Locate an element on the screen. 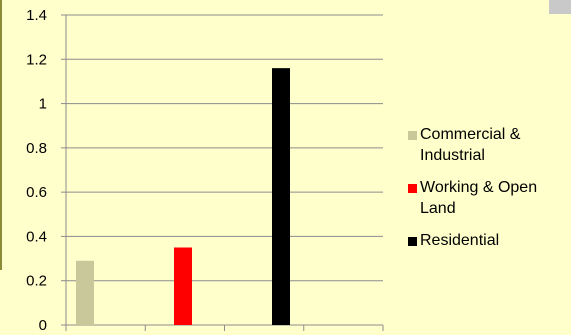 The width and height of the screenshot is (571, 335). y-tick-label: 0.4 is located at coordinates (36, 236).